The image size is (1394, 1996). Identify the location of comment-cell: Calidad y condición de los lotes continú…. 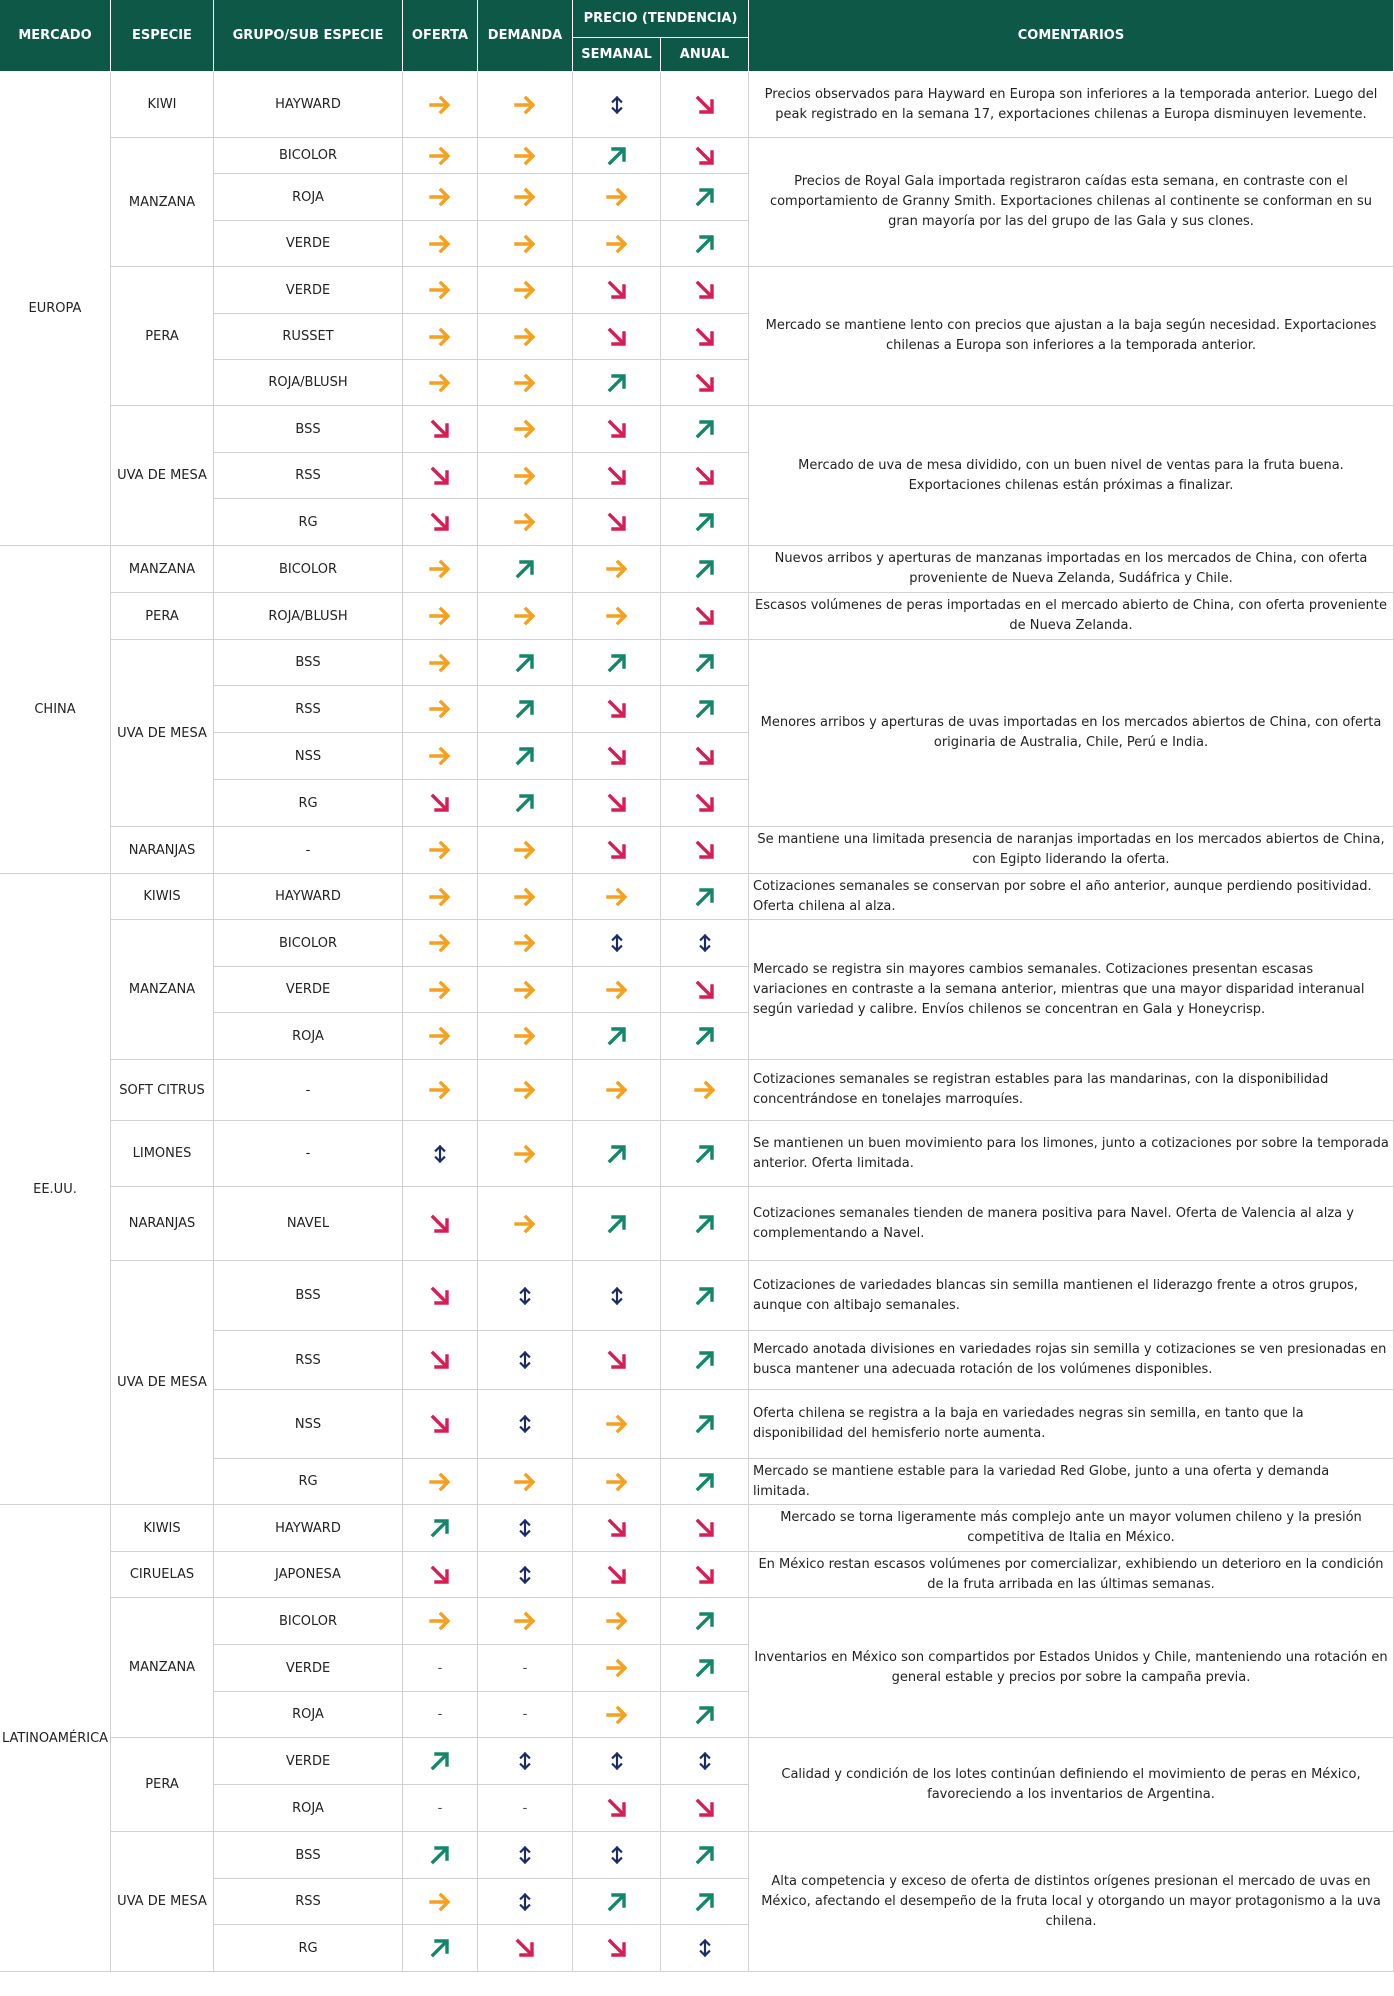
(1071, 1785).